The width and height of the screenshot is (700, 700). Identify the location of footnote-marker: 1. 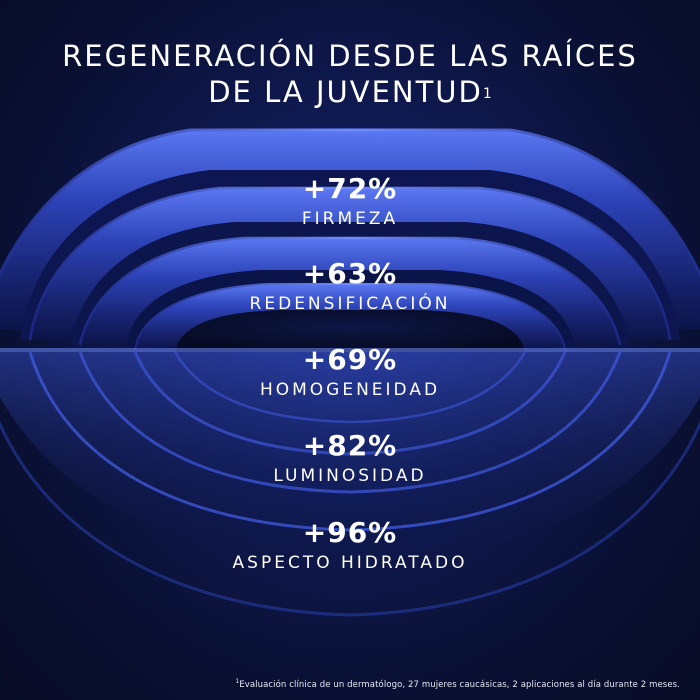
(237, 682).